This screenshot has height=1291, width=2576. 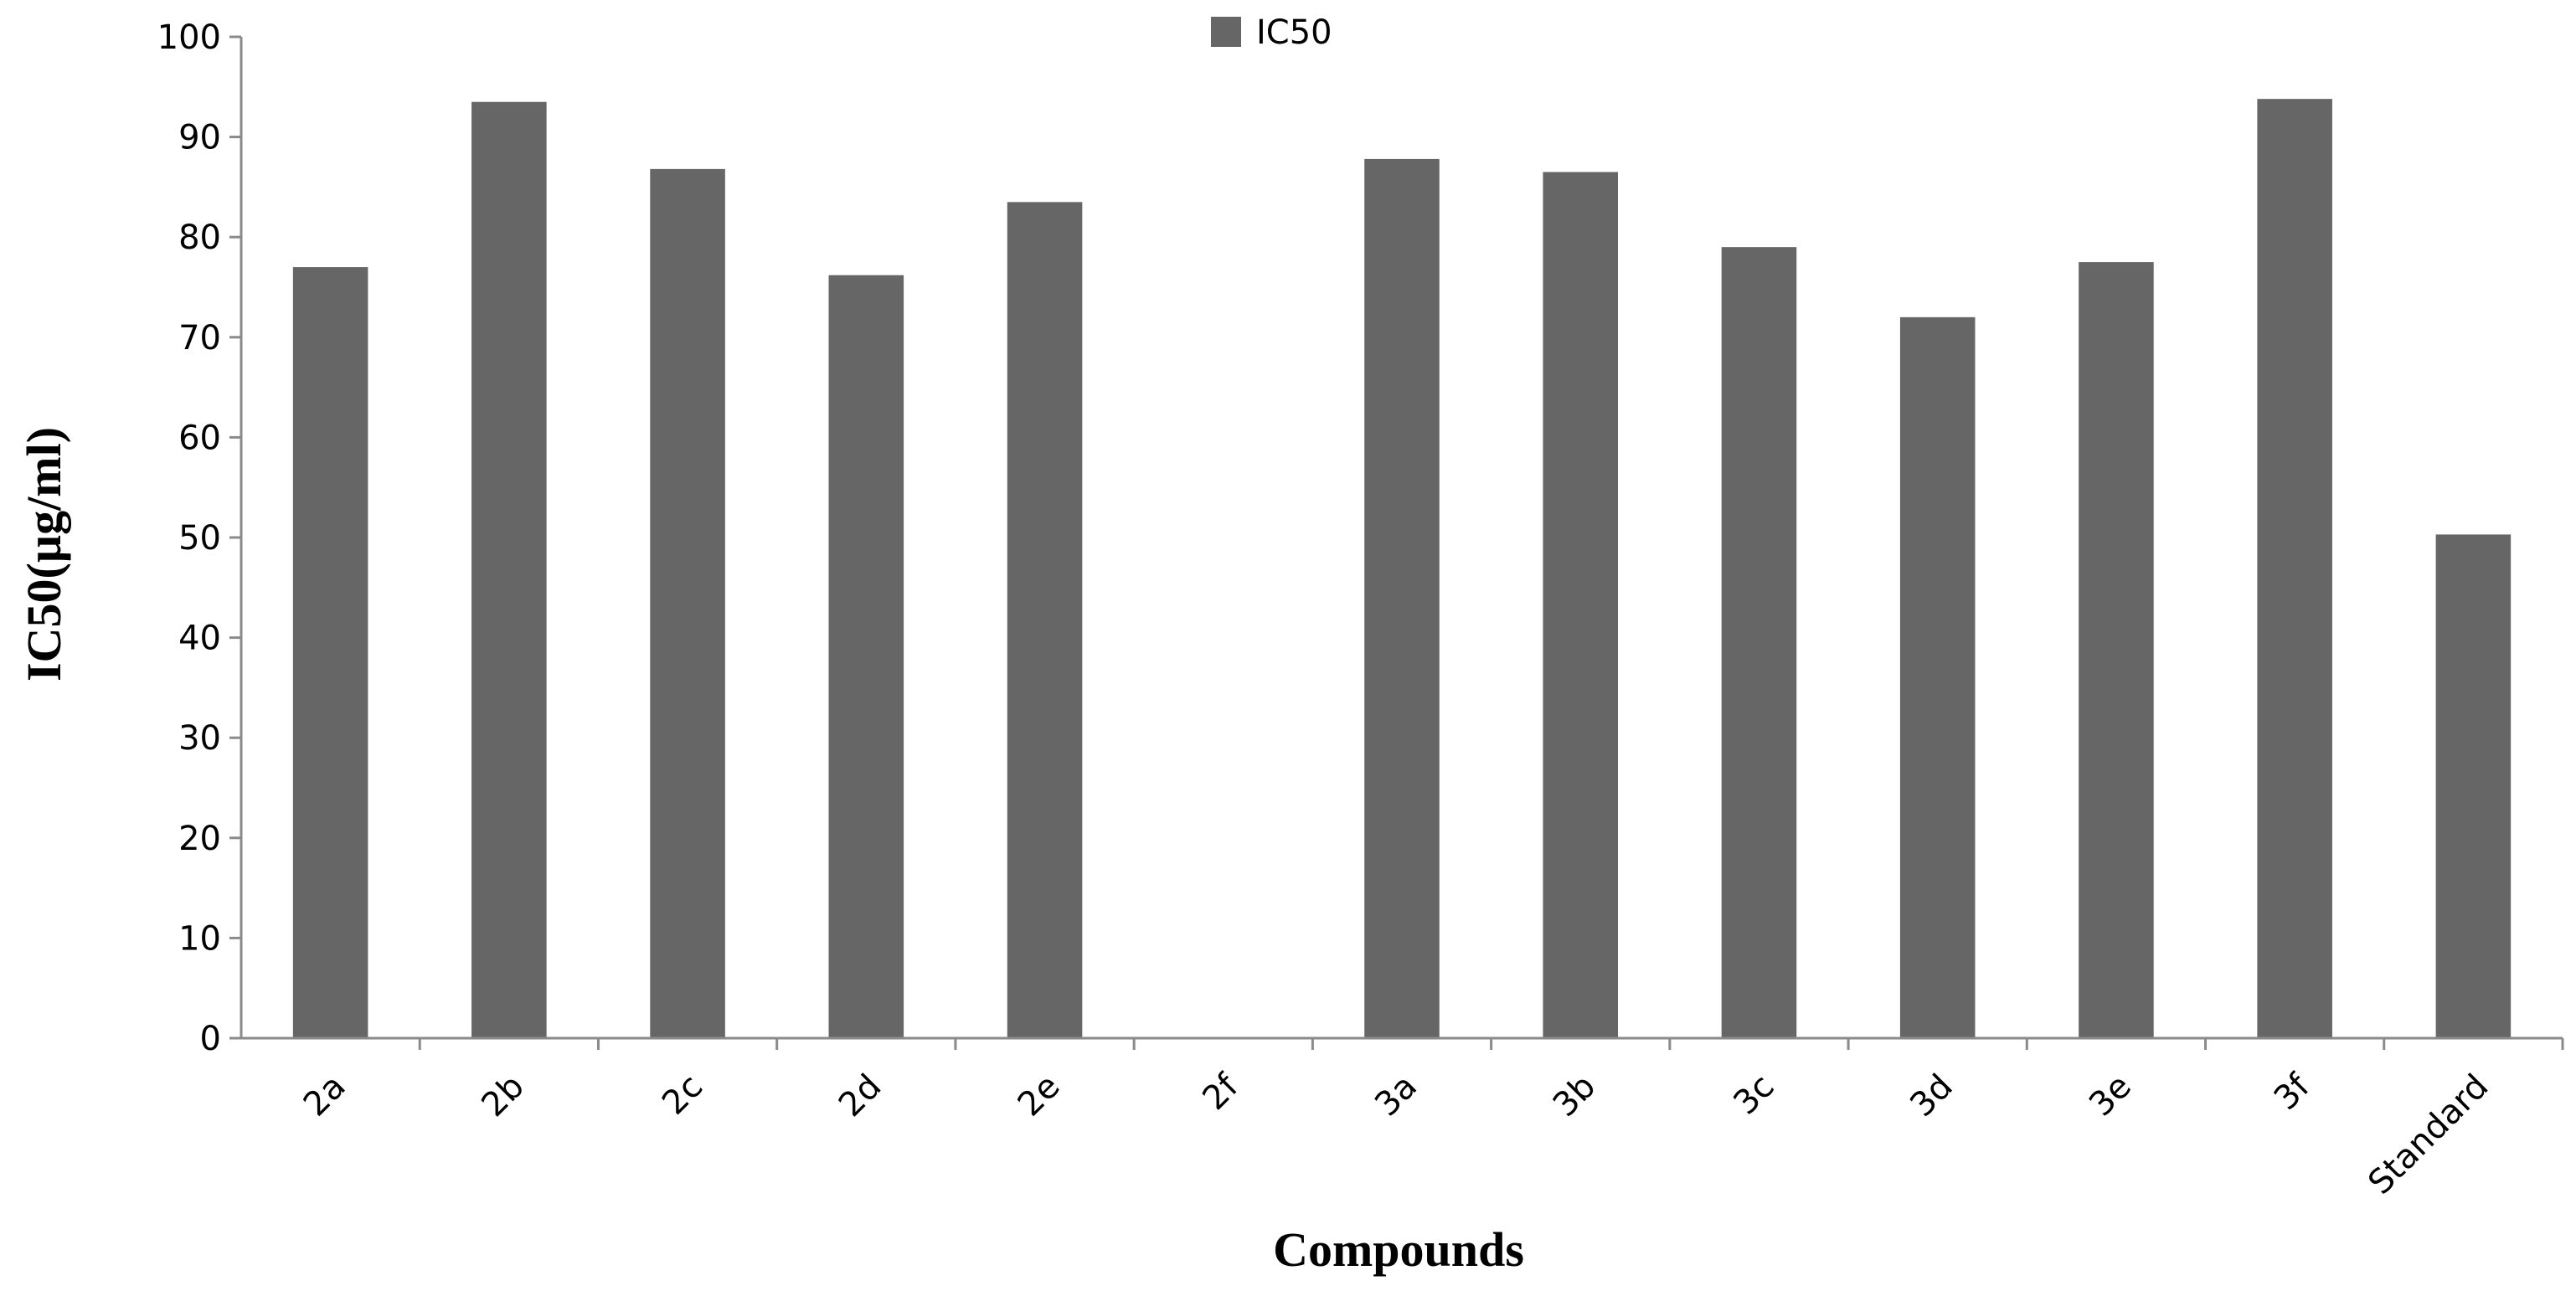 I want to click on y-axis-title: IC50(µg/ml), so click(x=44, y=555).